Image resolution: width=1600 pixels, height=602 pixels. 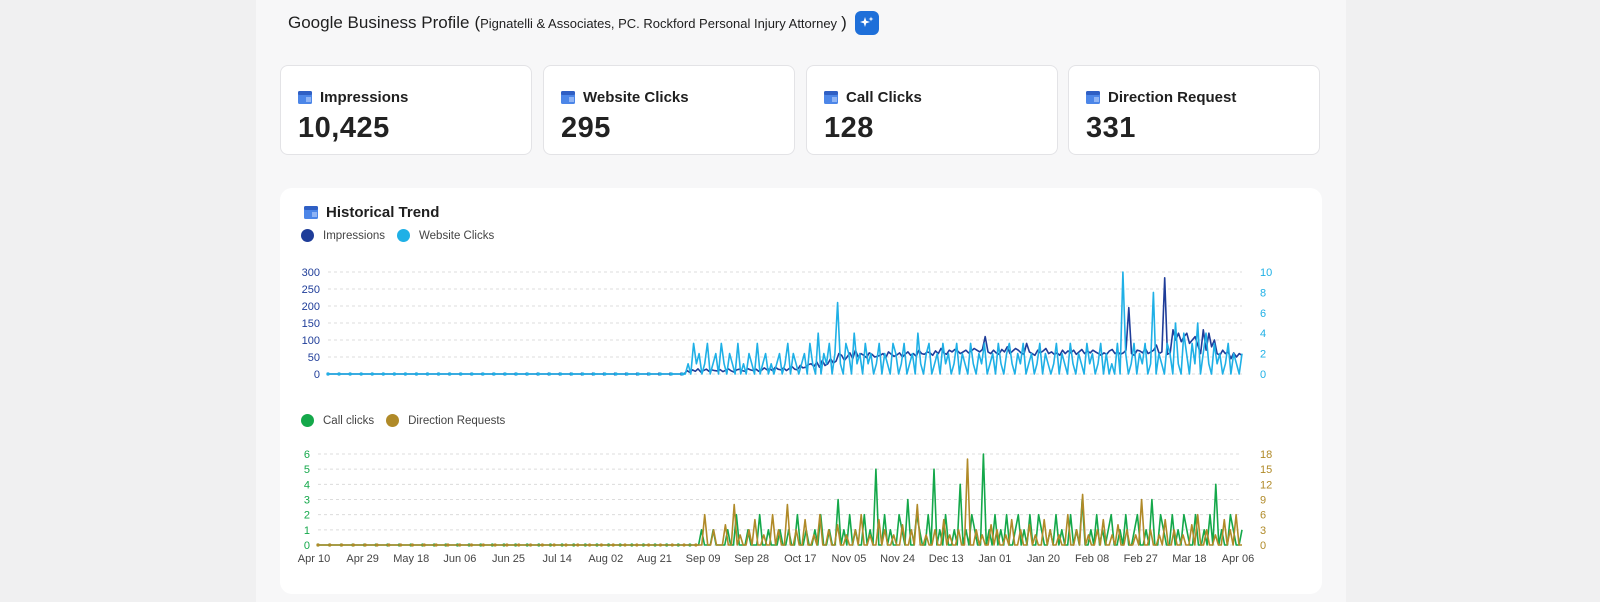 I want to click on y-left-tick-label: 5, so click(x=307, y=470).